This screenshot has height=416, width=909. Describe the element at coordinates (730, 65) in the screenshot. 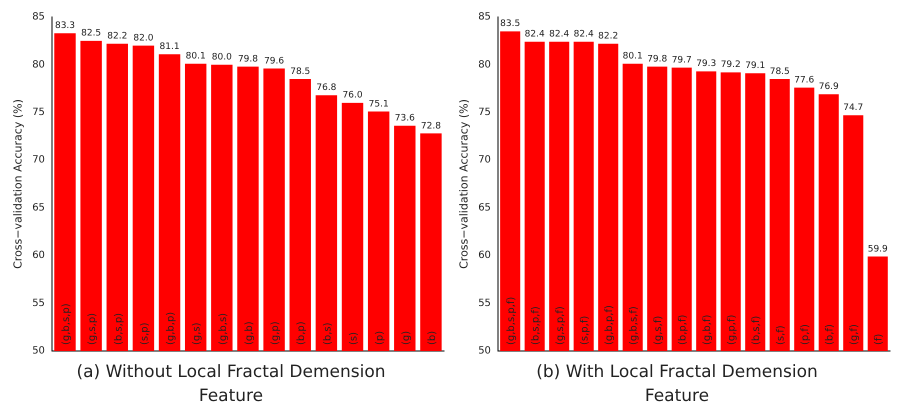

I see `data-label: 79.2` at that location.